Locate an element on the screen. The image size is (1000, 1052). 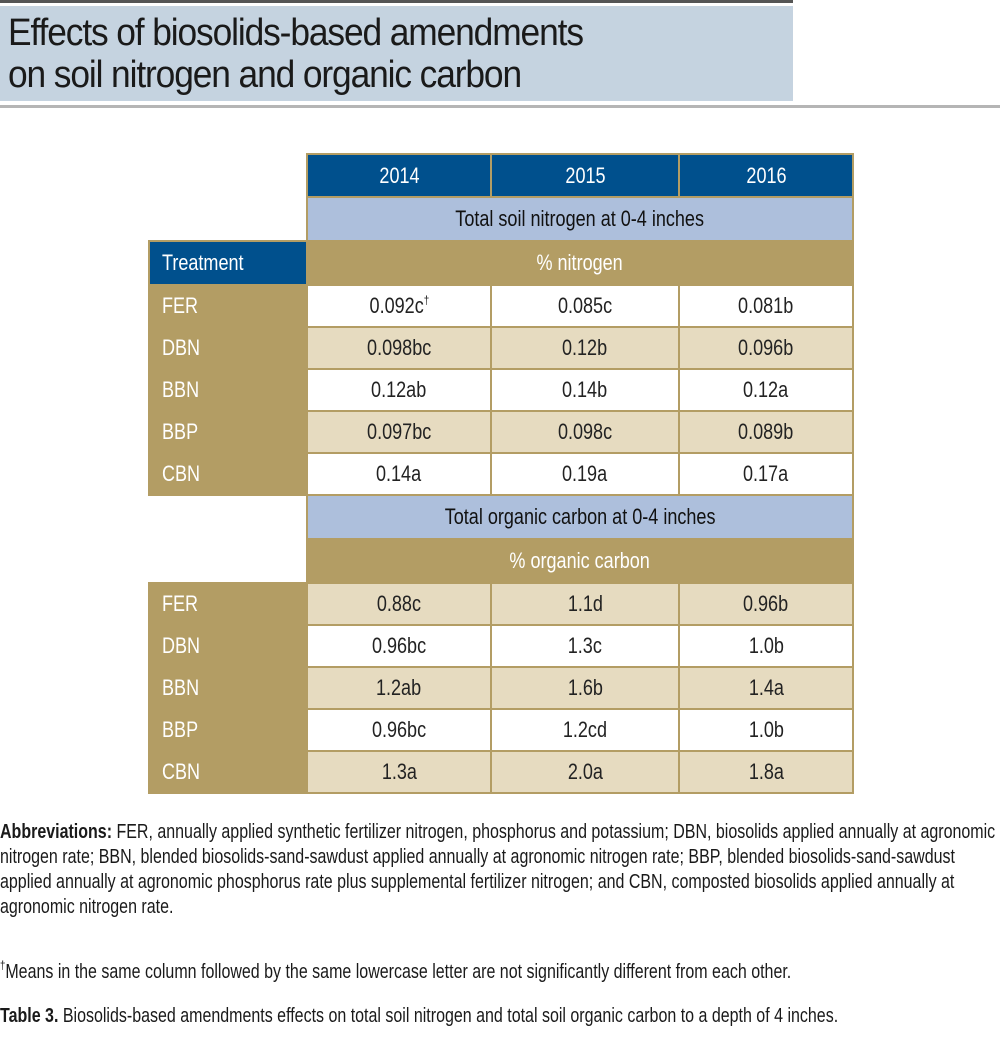
caption-label: Table 3. is located at coordinates (29, 1016).